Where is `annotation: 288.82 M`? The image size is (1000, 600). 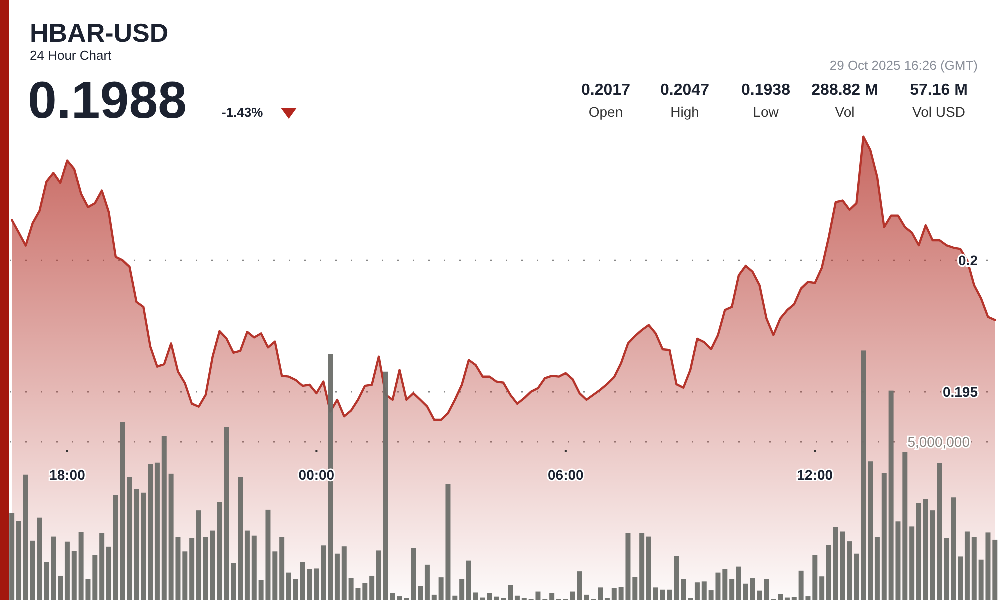
annotation: 288.82 M is located at coordinates (845, 90).